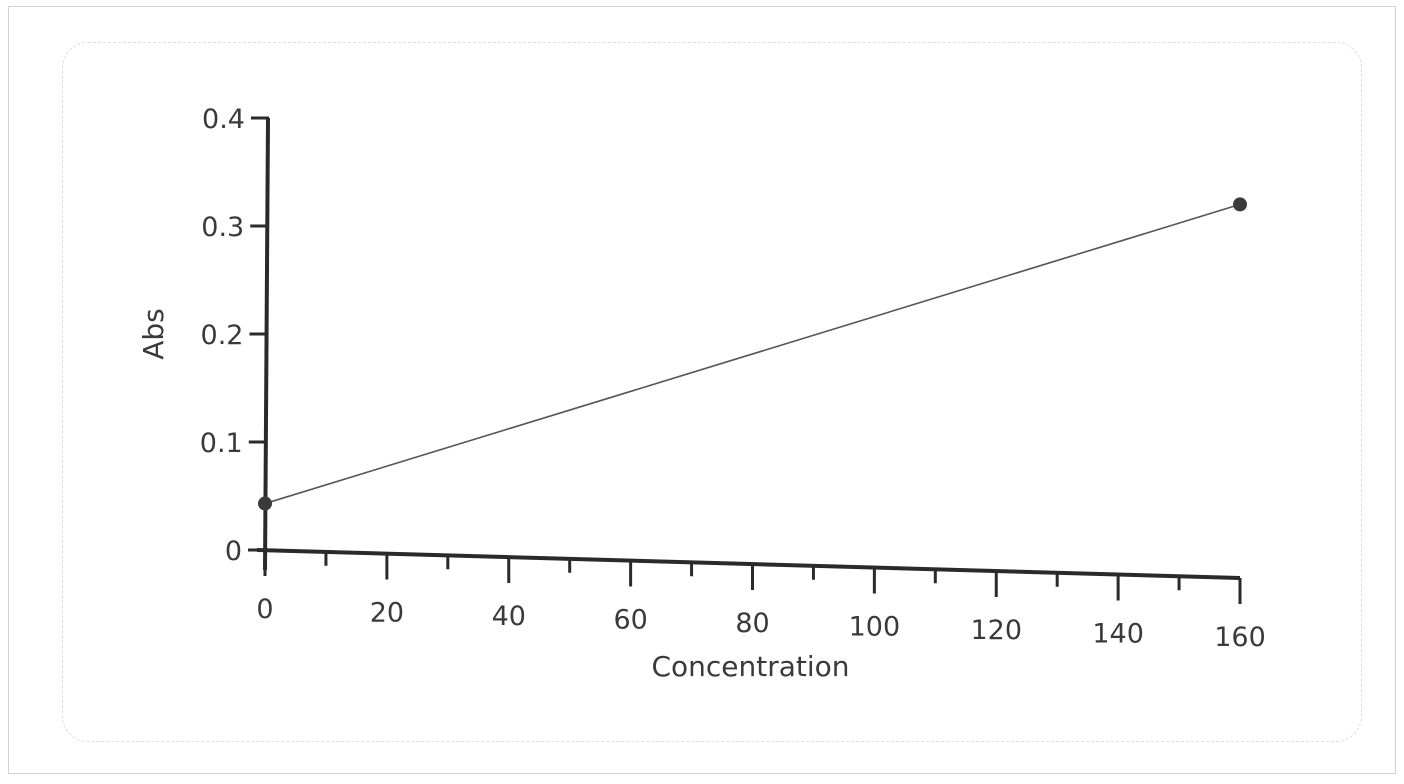 The height and width of the screenshot is (784, 1404). What do you see at coordinates (630, 620) in the screenshot?
I see `x-tick-label: 60` at bounding box center [630, 620].